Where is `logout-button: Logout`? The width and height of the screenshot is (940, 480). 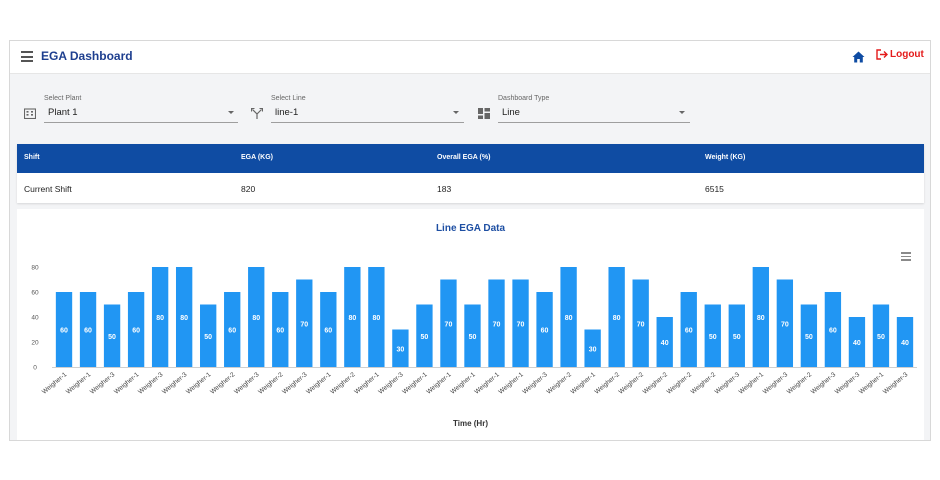
logout-button: Logout is located at coordinates (900, 54).